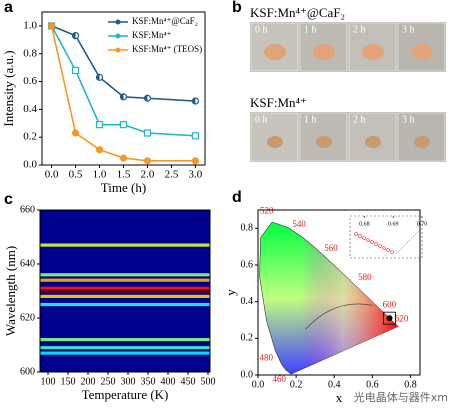 The height and width of the screenshot is (413, 452). What do you see at coordinates (125, 394) in the screenshot?
I see `x-axis-label: Temperature (K)` at bounding box center [125, 394].